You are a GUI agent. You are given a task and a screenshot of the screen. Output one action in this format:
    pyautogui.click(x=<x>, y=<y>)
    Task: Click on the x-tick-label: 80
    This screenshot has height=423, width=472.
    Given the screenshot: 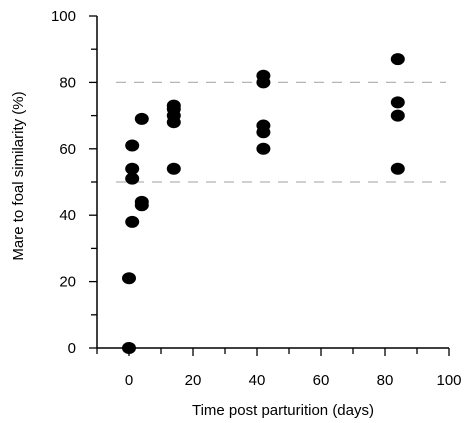 What is the action you would take?
    pyautogui.click(x=385, y=380)
    